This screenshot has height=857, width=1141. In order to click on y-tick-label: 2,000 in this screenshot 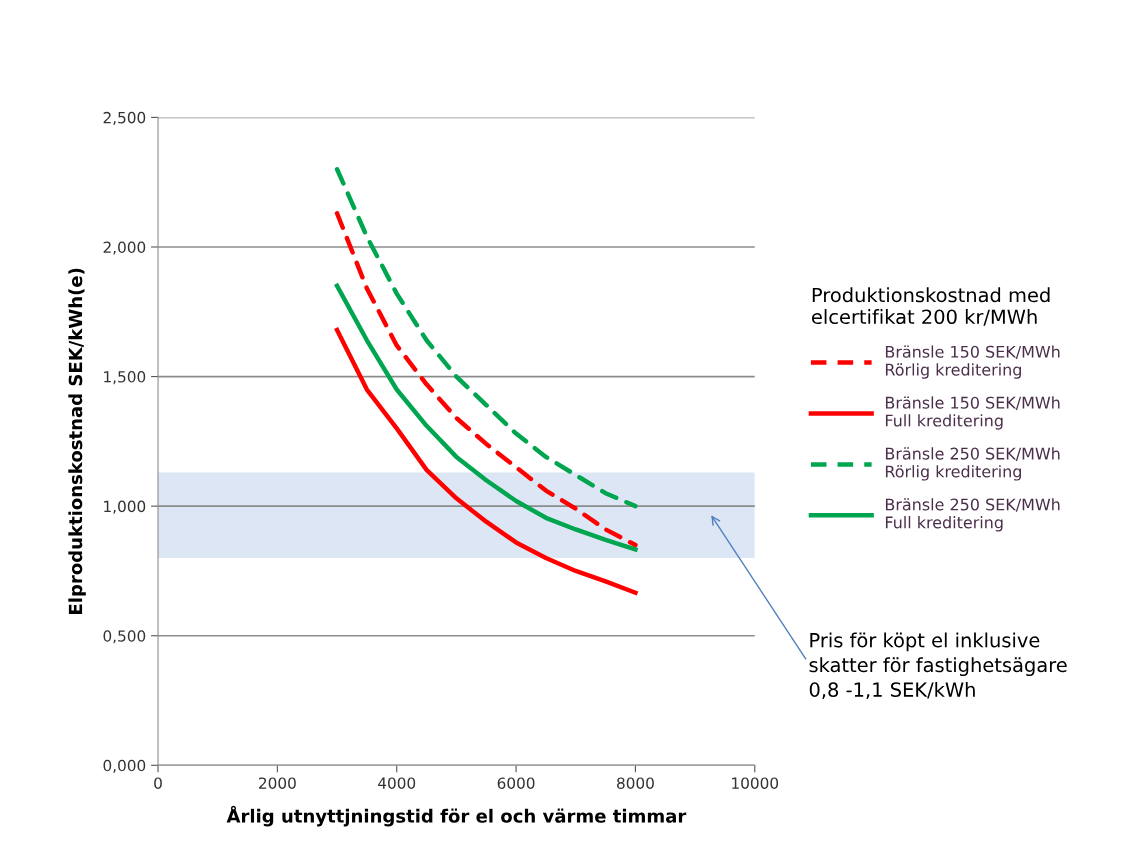, I will do `click(124, 248)`.